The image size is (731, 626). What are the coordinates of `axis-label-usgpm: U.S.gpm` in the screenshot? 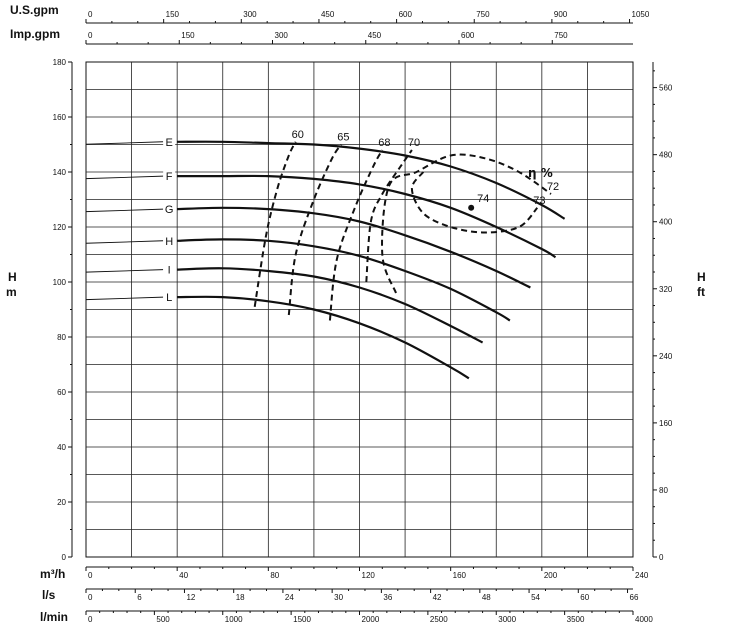 It's located at (34, 10).